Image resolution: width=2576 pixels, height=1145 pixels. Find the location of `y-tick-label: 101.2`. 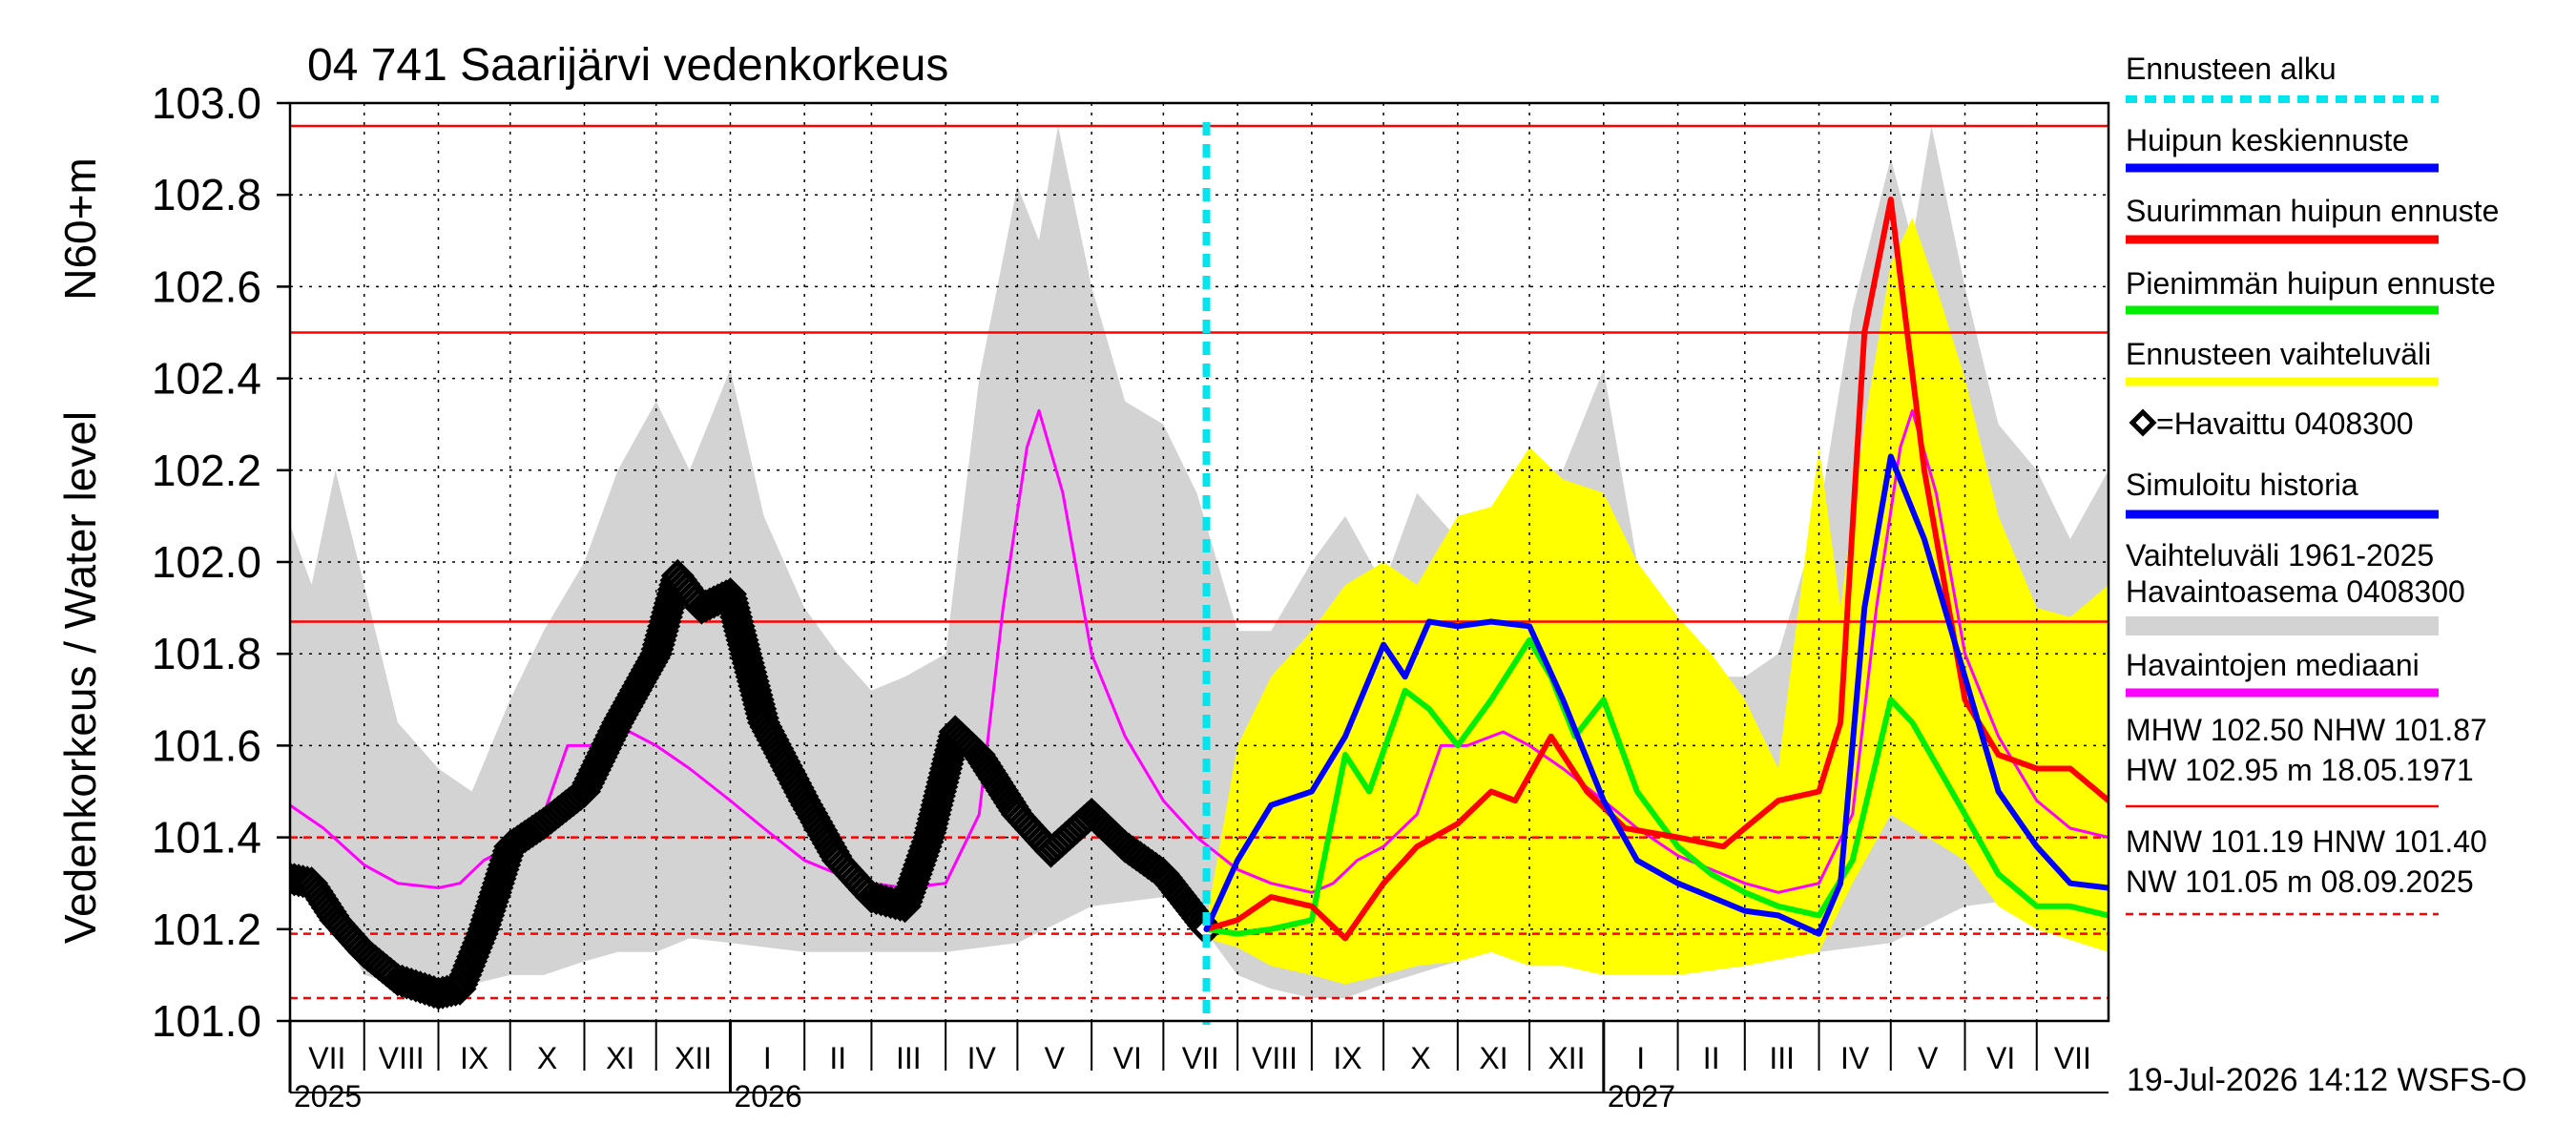

y-tick-label: 101.2 is located at coordinates (206, 929).